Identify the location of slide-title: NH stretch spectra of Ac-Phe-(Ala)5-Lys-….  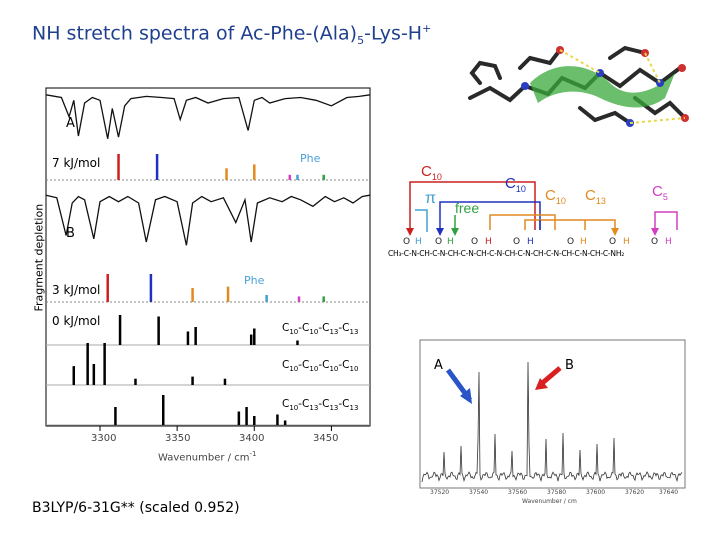
(232, 35).